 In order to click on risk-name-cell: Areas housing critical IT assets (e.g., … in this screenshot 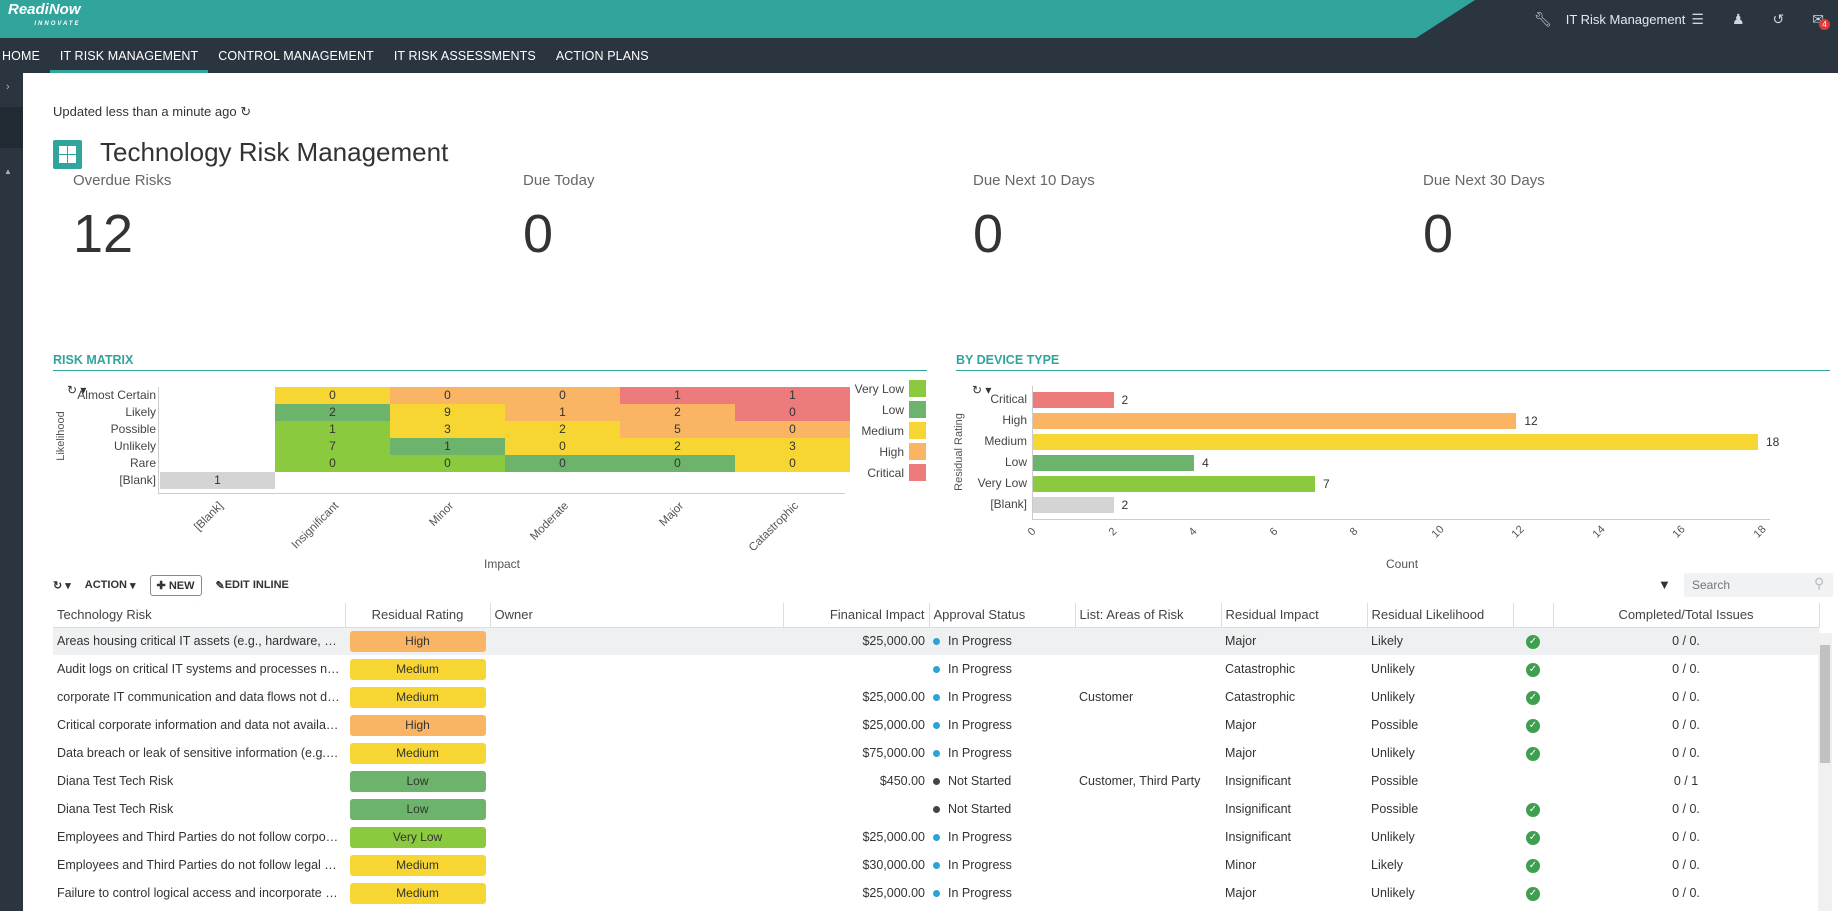, I will do `click(199, 641)`.